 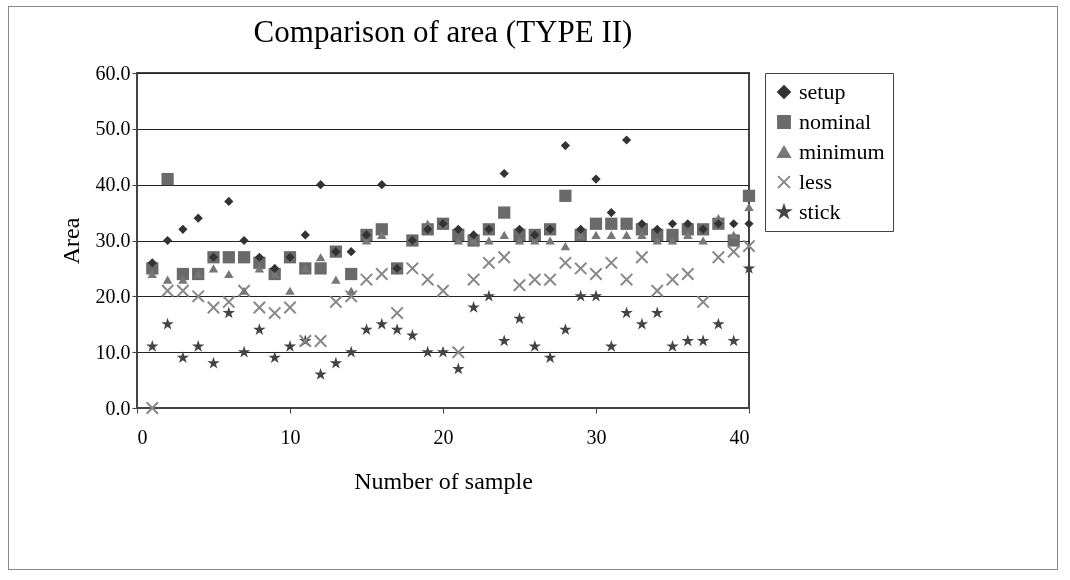 I want to click on chart-title: Comparison of area (TYPE II), so click(x=443, y=31).